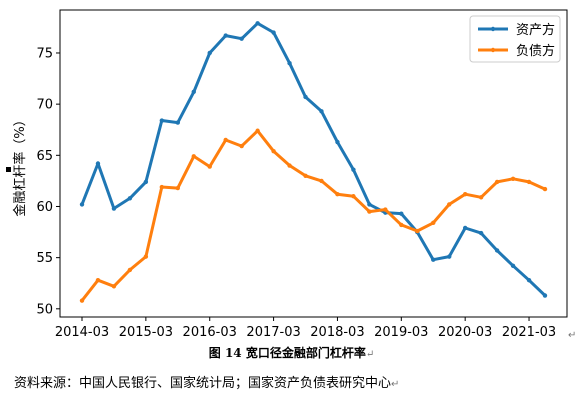 The width and height of the screenshot is (583, 407). What do you see at coordinates (535, 30) in the screenshot?
I see `legend-label-asset: 资产方` at bounding box center [535, 30].